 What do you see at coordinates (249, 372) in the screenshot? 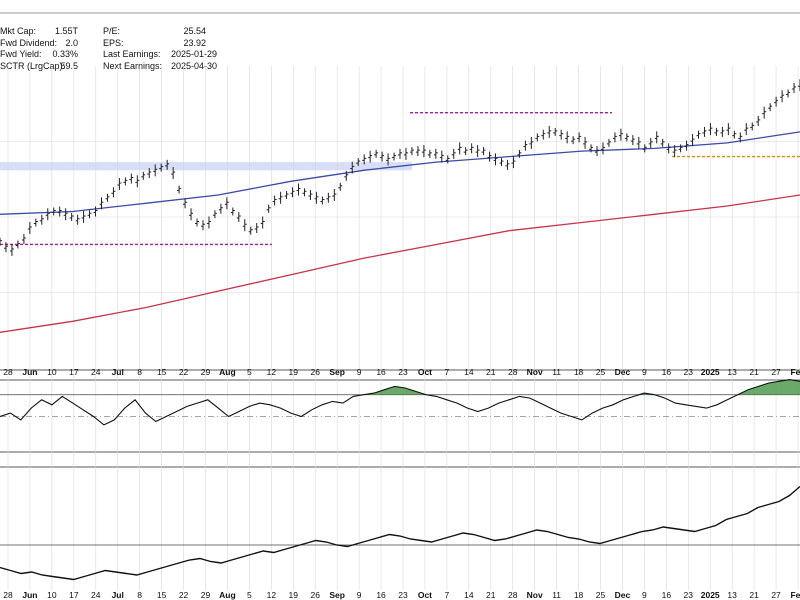
I see `x-tick-label: 5` at bounding box center [249, 372].